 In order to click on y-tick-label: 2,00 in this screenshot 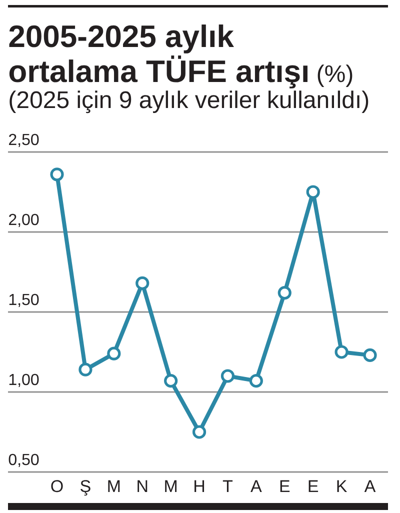, I will do `click(24, 221)`.